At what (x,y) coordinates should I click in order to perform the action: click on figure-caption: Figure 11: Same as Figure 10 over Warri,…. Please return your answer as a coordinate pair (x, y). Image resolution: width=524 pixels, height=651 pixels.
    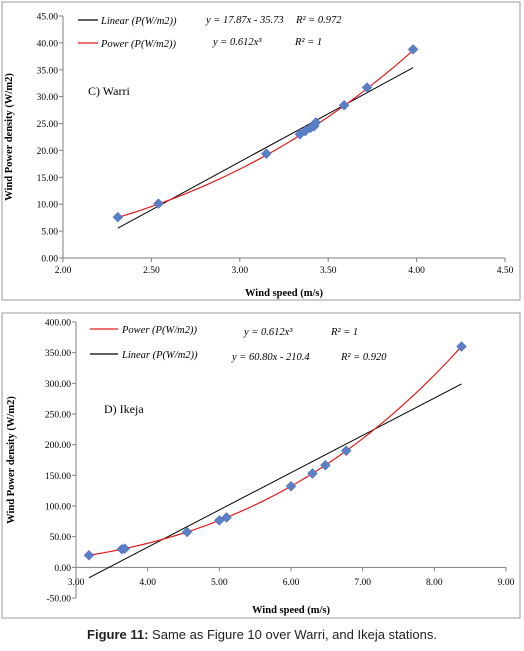
    Looking at the image, I should click on (262, 634).